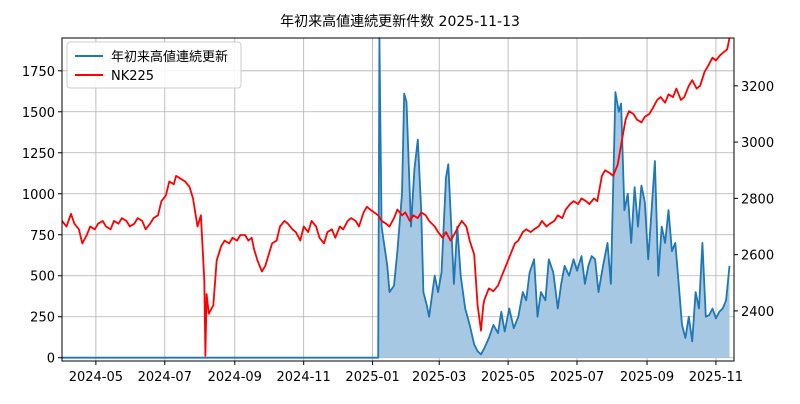 This screenshot has width=800, height=404. I want to click on x-tick-label: 2025-03, so click(439, 377).